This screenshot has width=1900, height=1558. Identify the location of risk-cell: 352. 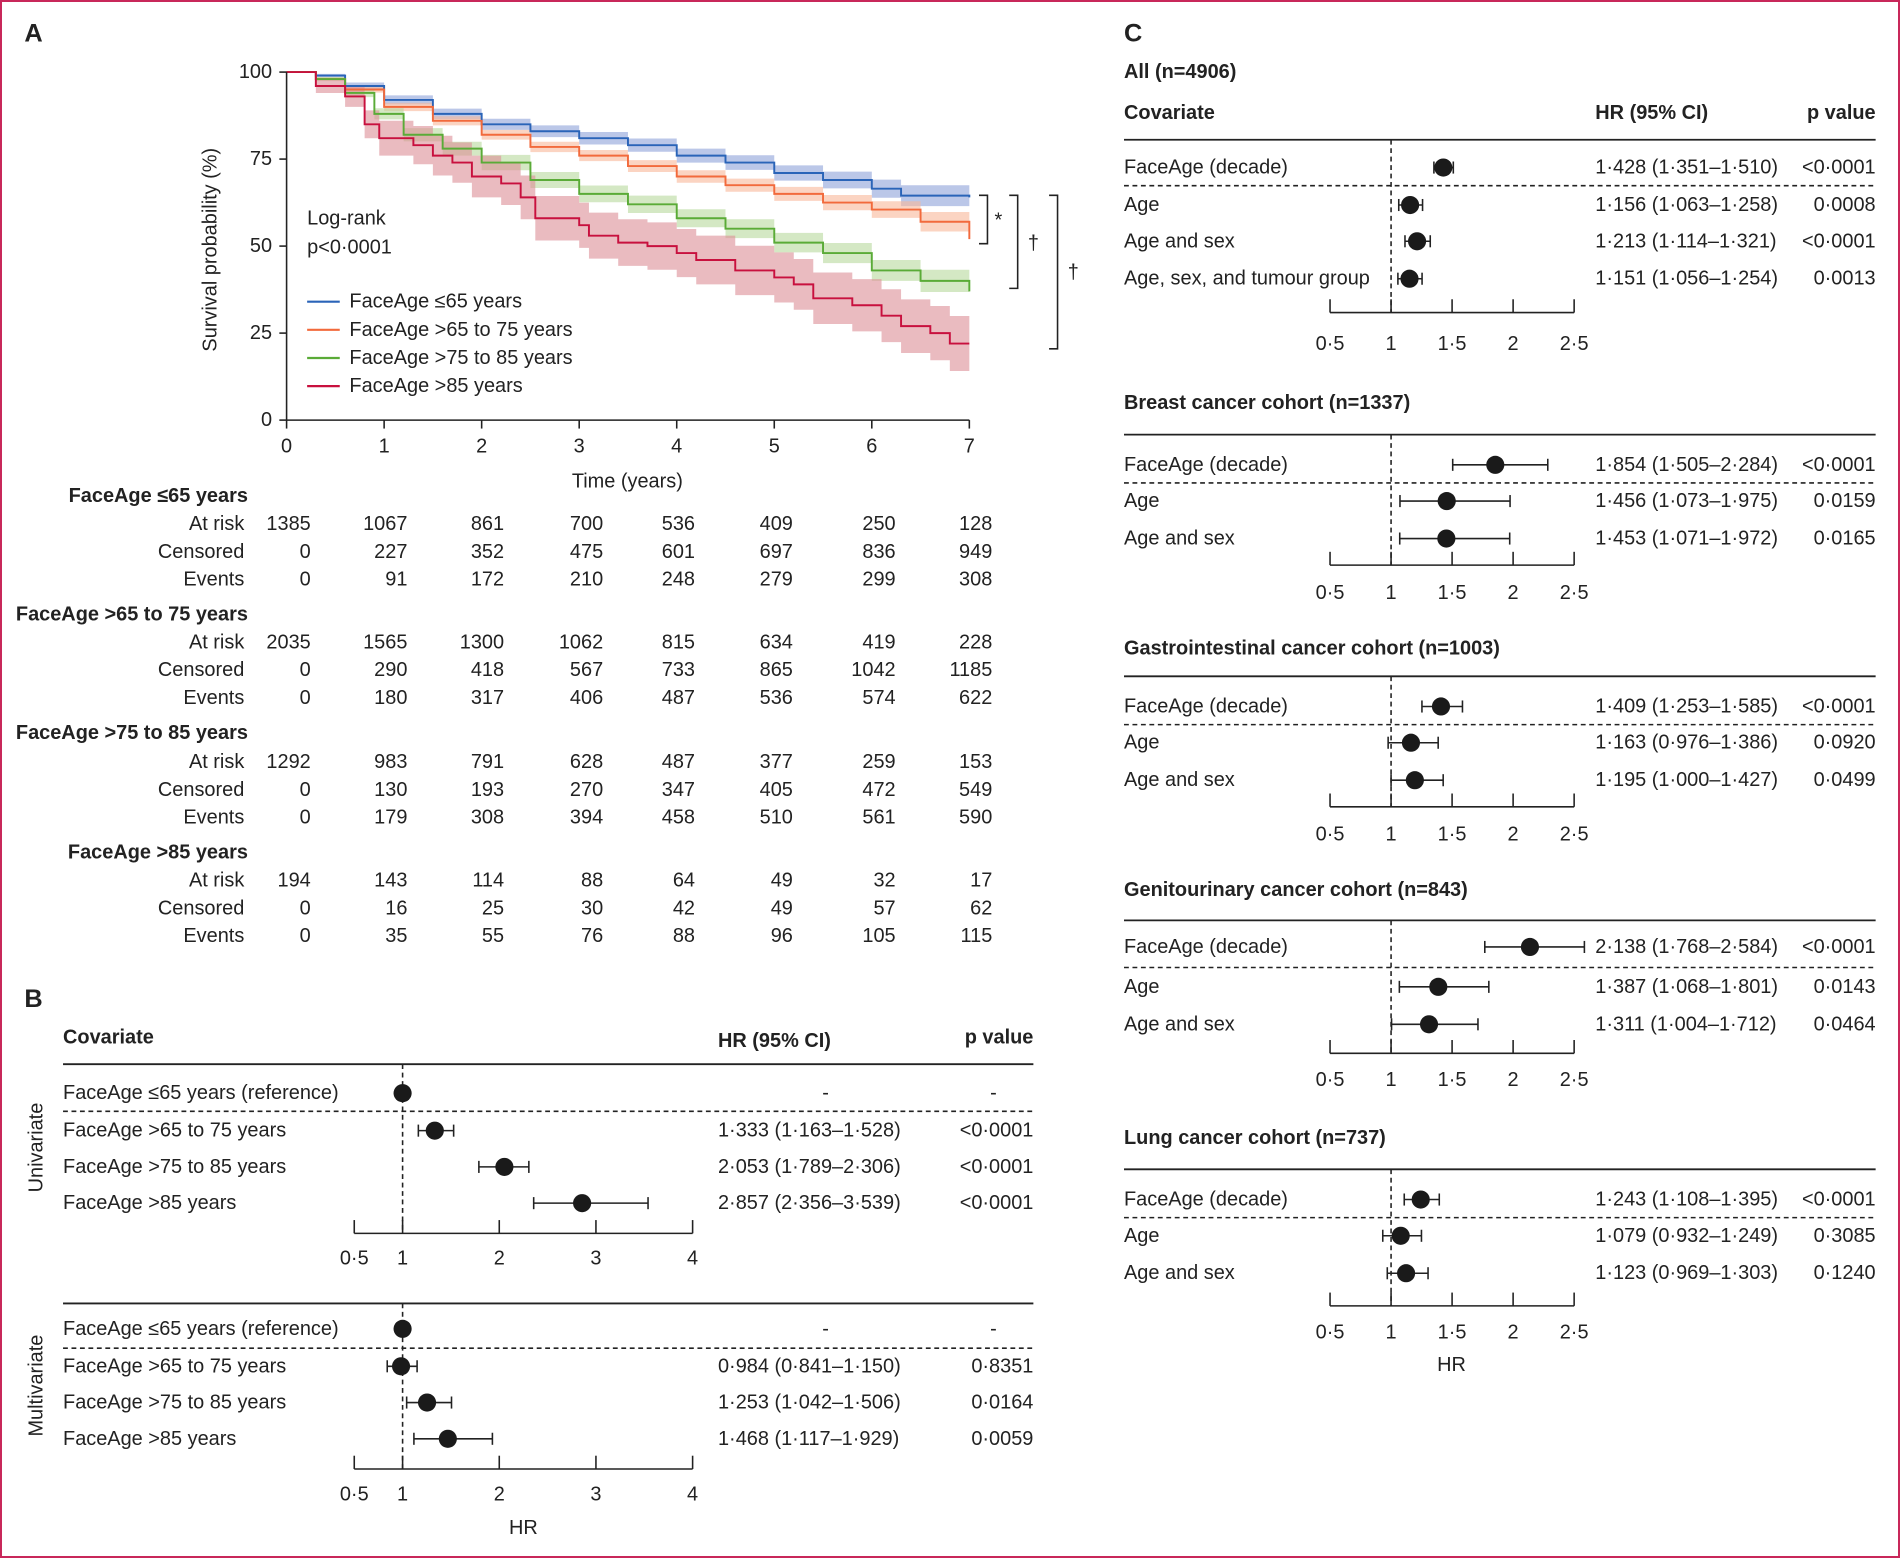
(487, 552).